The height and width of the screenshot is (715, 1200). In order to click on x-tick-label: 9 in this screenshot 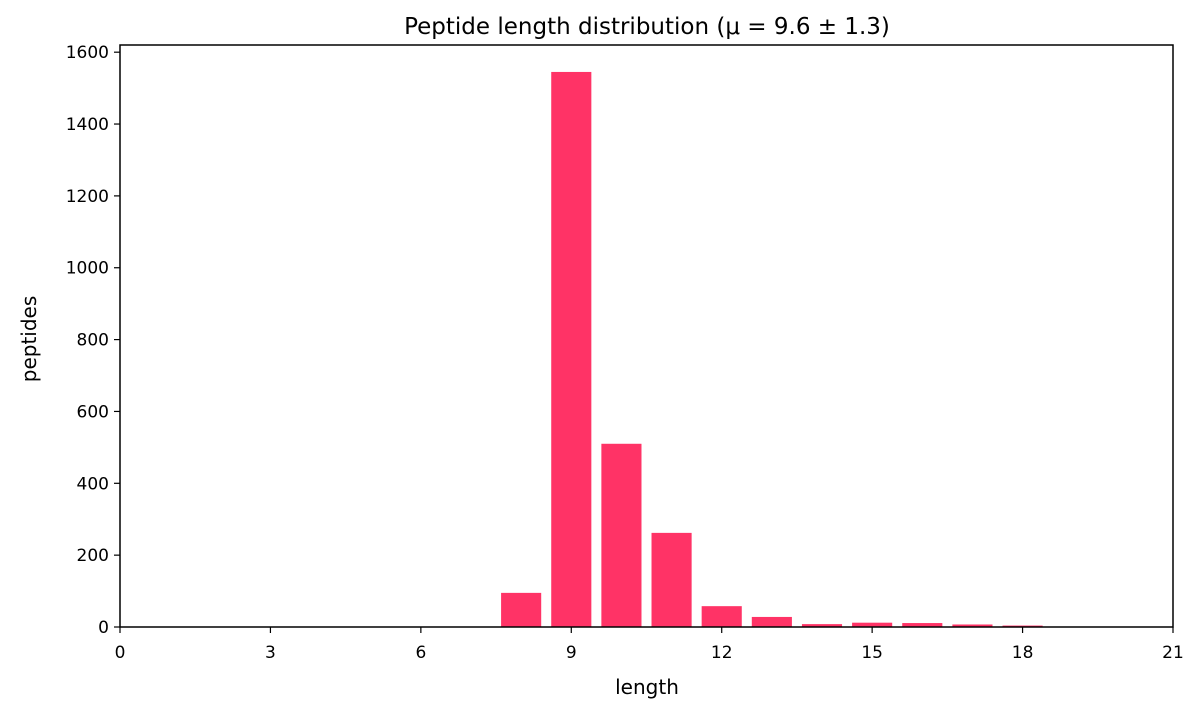, I will do `click(571, 653)`.